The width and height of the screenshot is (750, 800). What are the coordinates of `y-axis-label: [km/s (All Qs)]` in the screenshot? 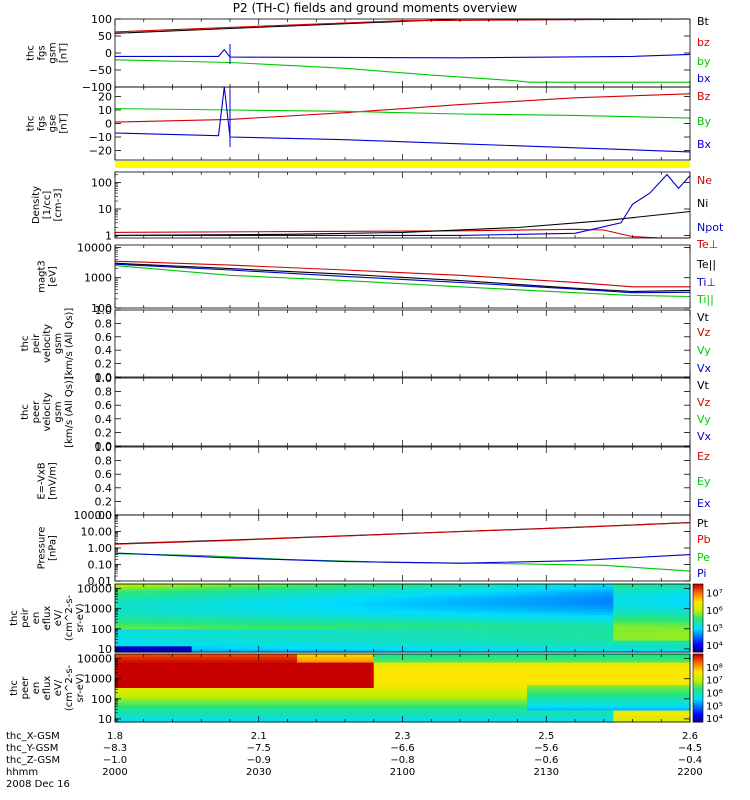 It's located at (69, 344).